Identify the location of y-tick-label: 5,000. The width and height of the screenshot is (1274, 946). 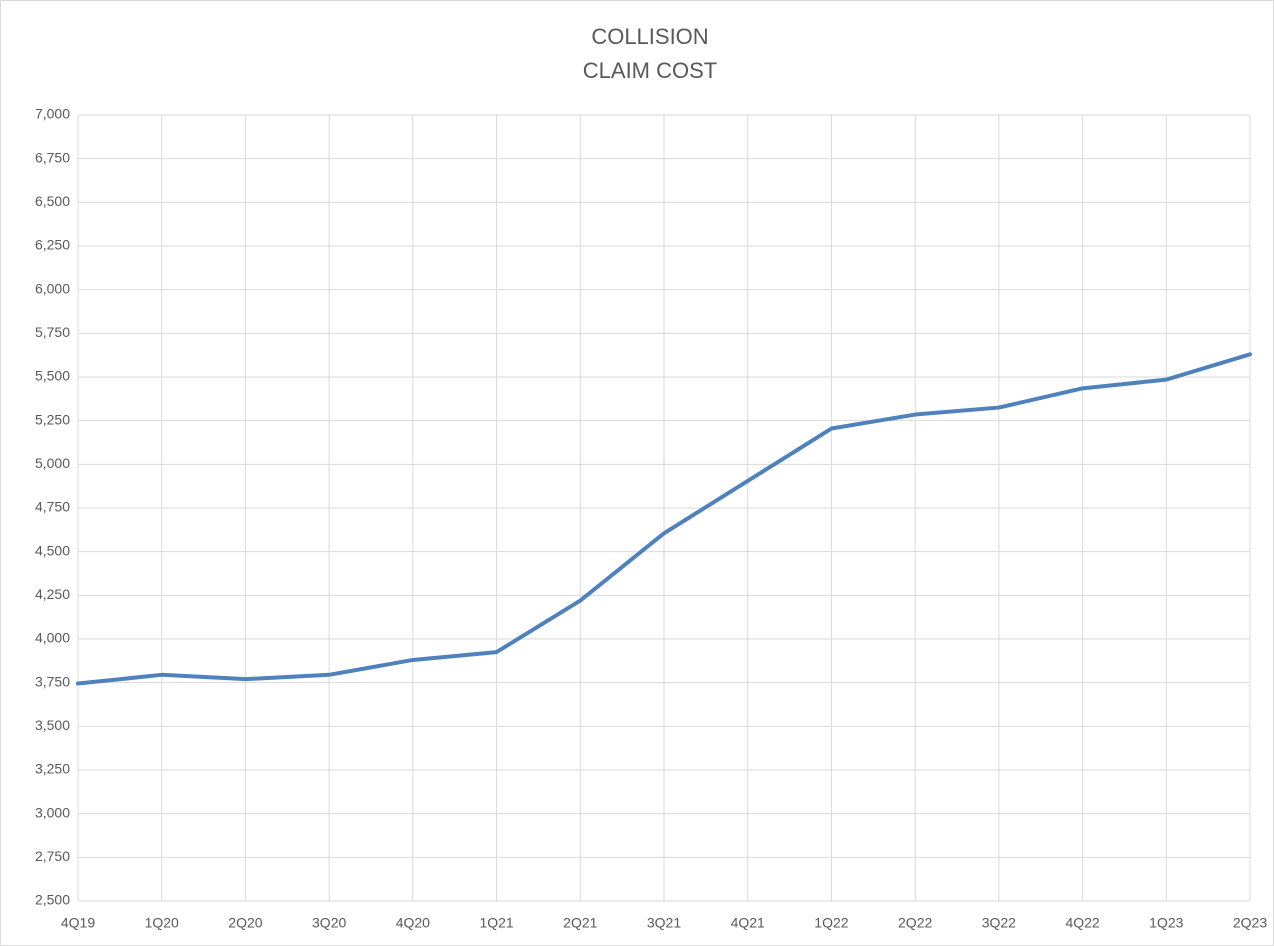
(52, 463).